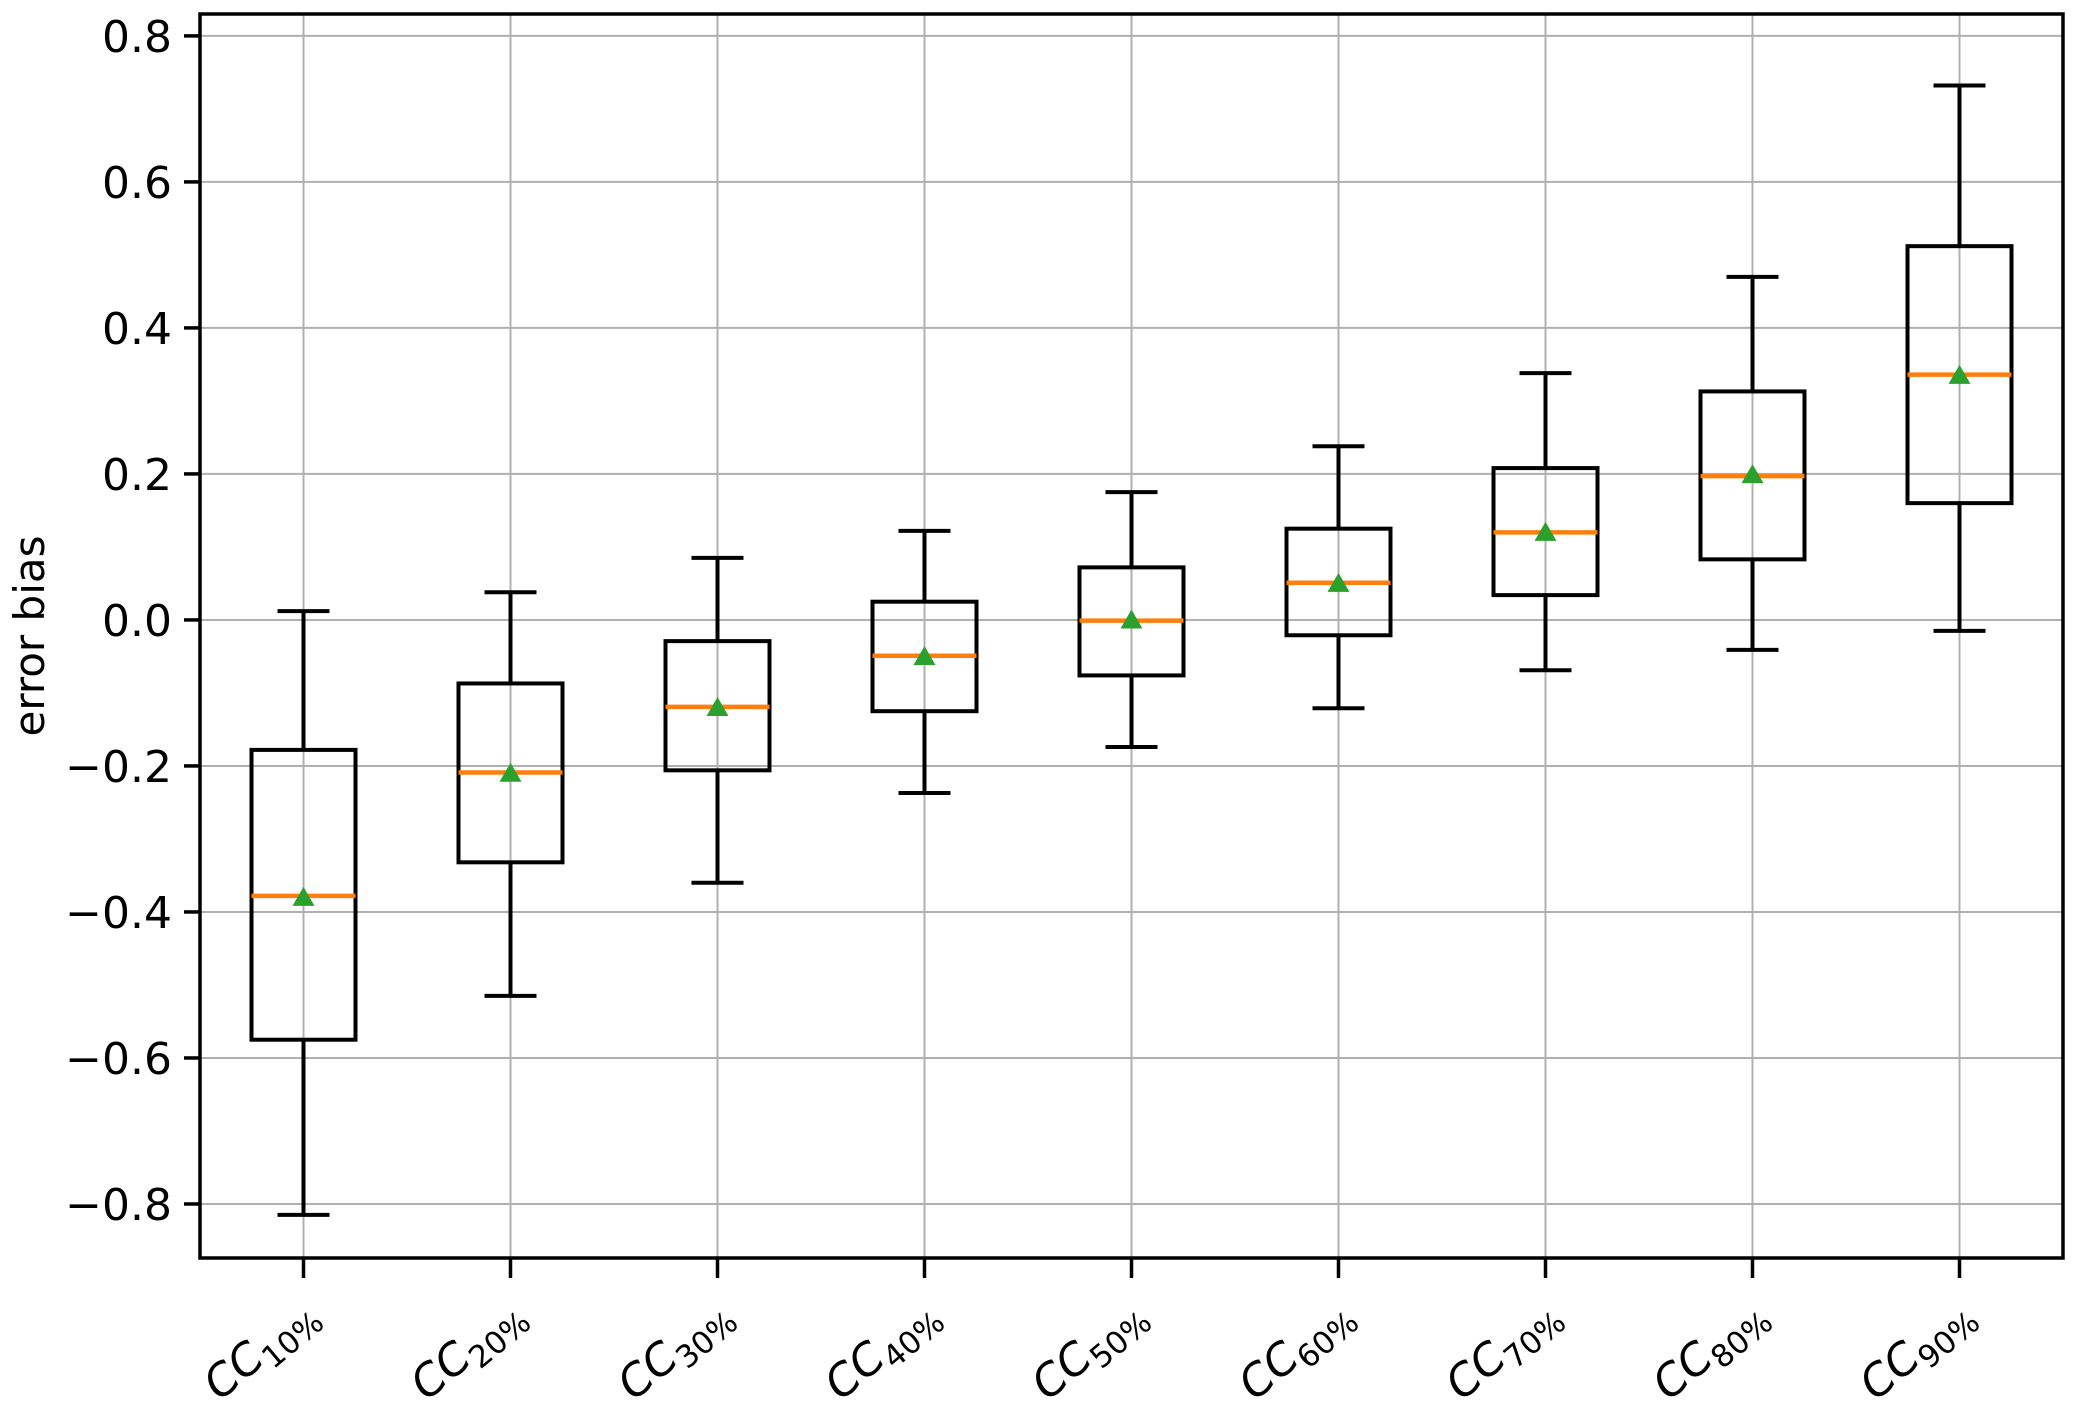  I want to click on y-tick-label: 0.4, so click(137, 329).